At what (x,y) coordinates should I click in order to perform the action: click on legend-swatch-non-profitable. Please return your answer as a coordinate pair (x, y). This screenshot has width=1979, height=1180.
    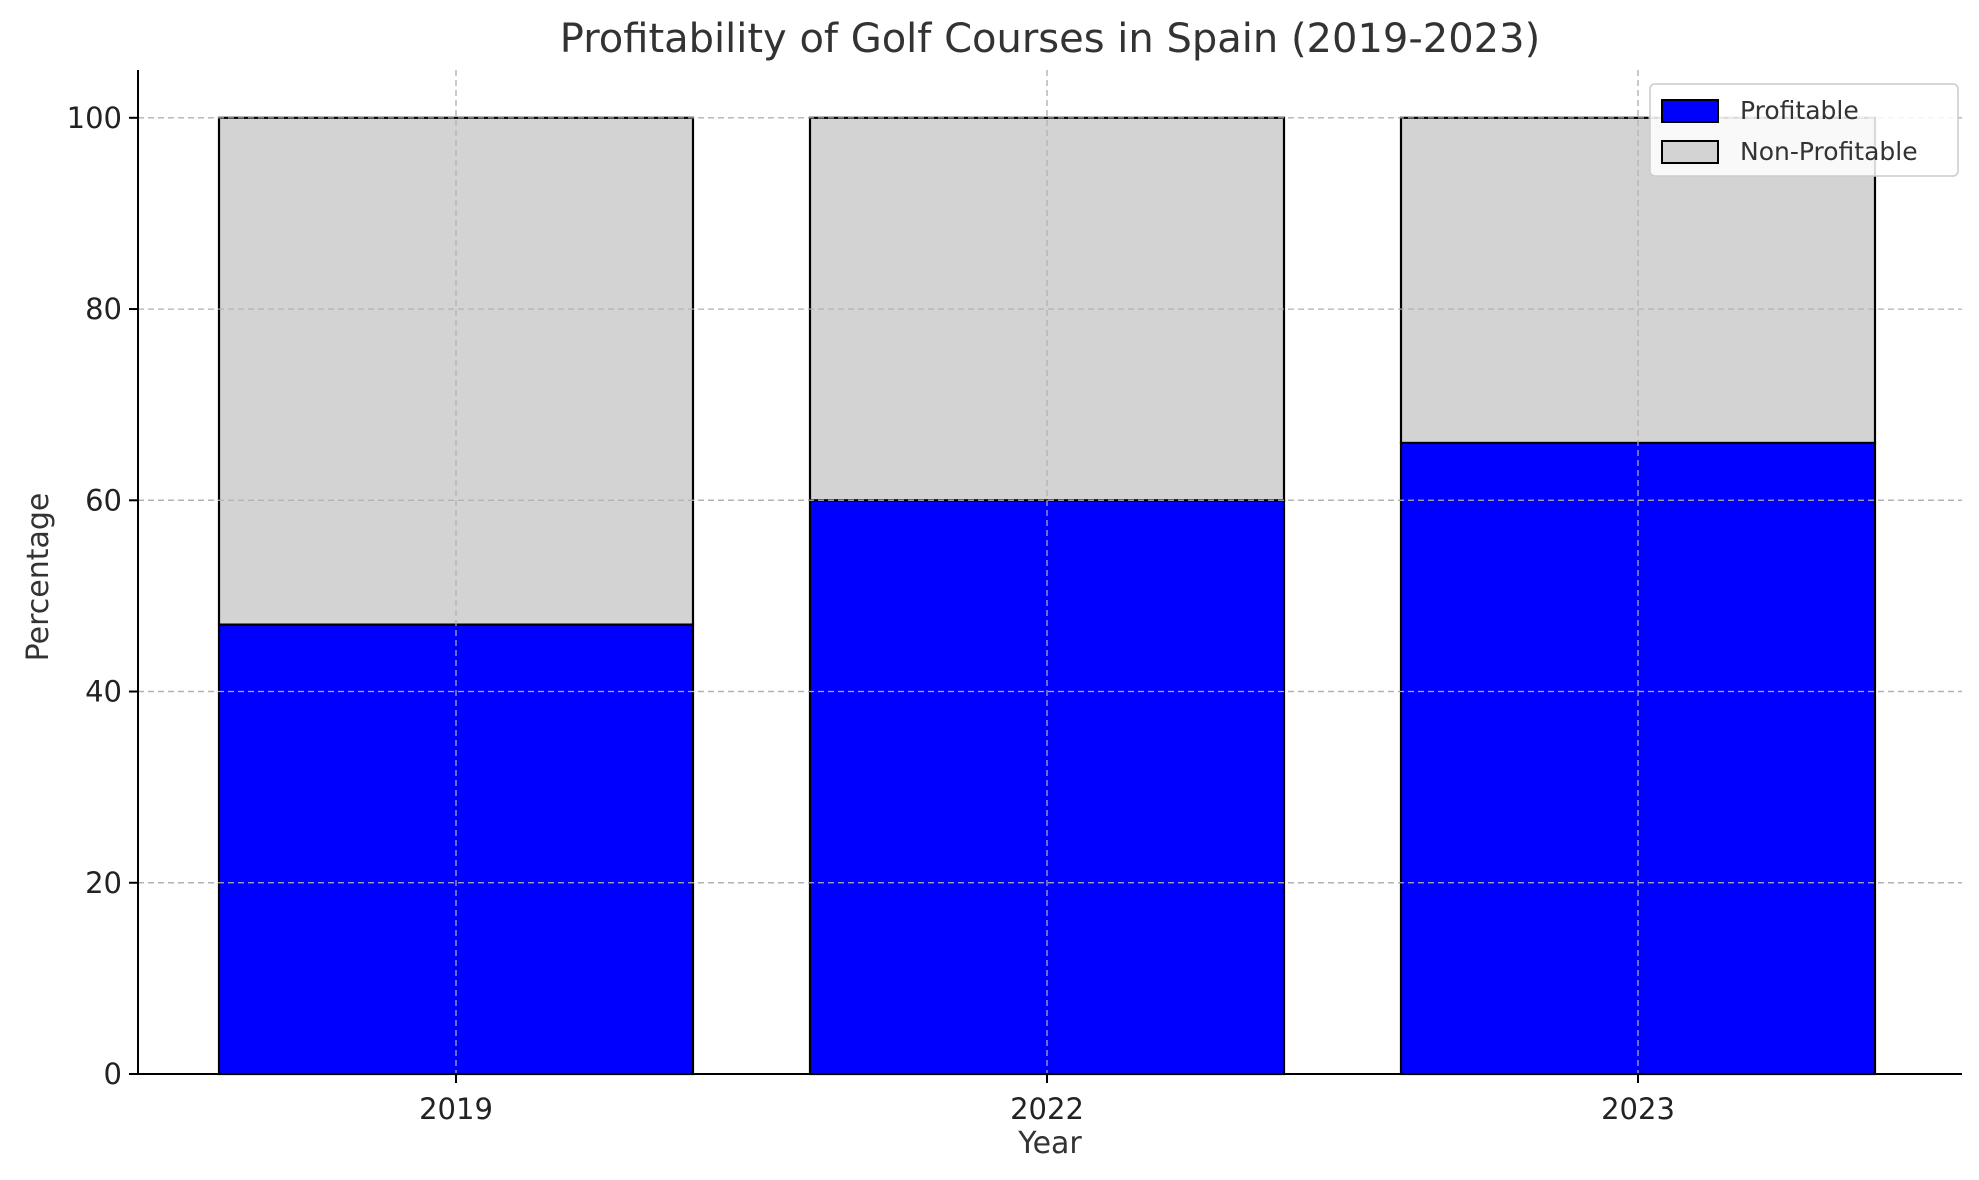
    Looking at the image, I should click on (1690, 152).